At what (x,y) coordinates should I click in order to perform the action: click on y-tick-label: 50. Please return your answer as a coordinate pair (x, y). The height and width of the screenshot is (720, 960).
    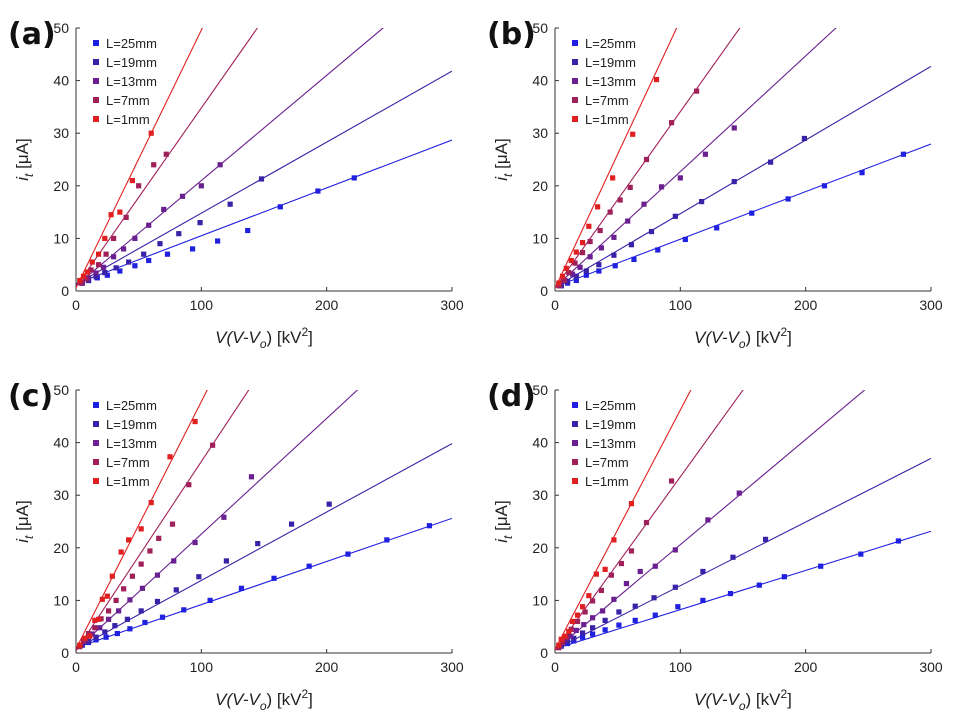
    Looking at the image, I should click on (540, 28).